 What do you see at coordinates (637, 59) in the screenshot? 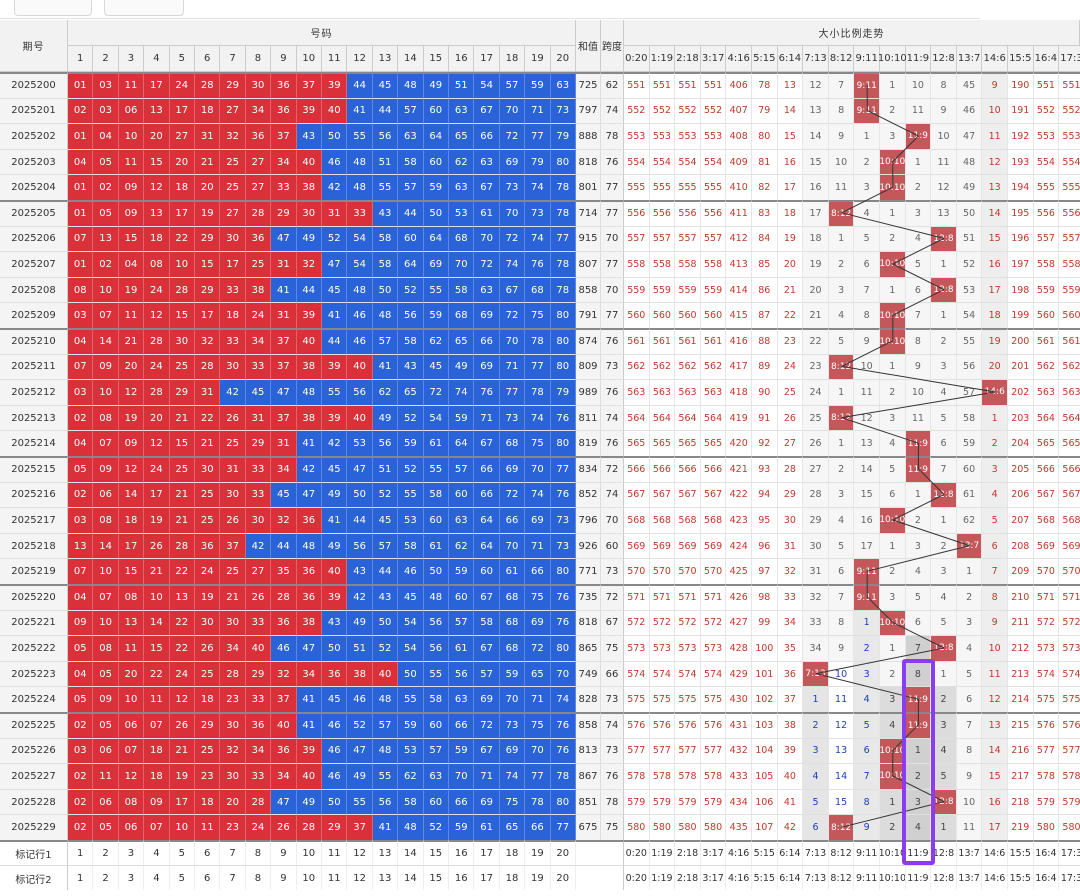
I see `header-ratio-col: 0:20` at bounding box center [637, 59].